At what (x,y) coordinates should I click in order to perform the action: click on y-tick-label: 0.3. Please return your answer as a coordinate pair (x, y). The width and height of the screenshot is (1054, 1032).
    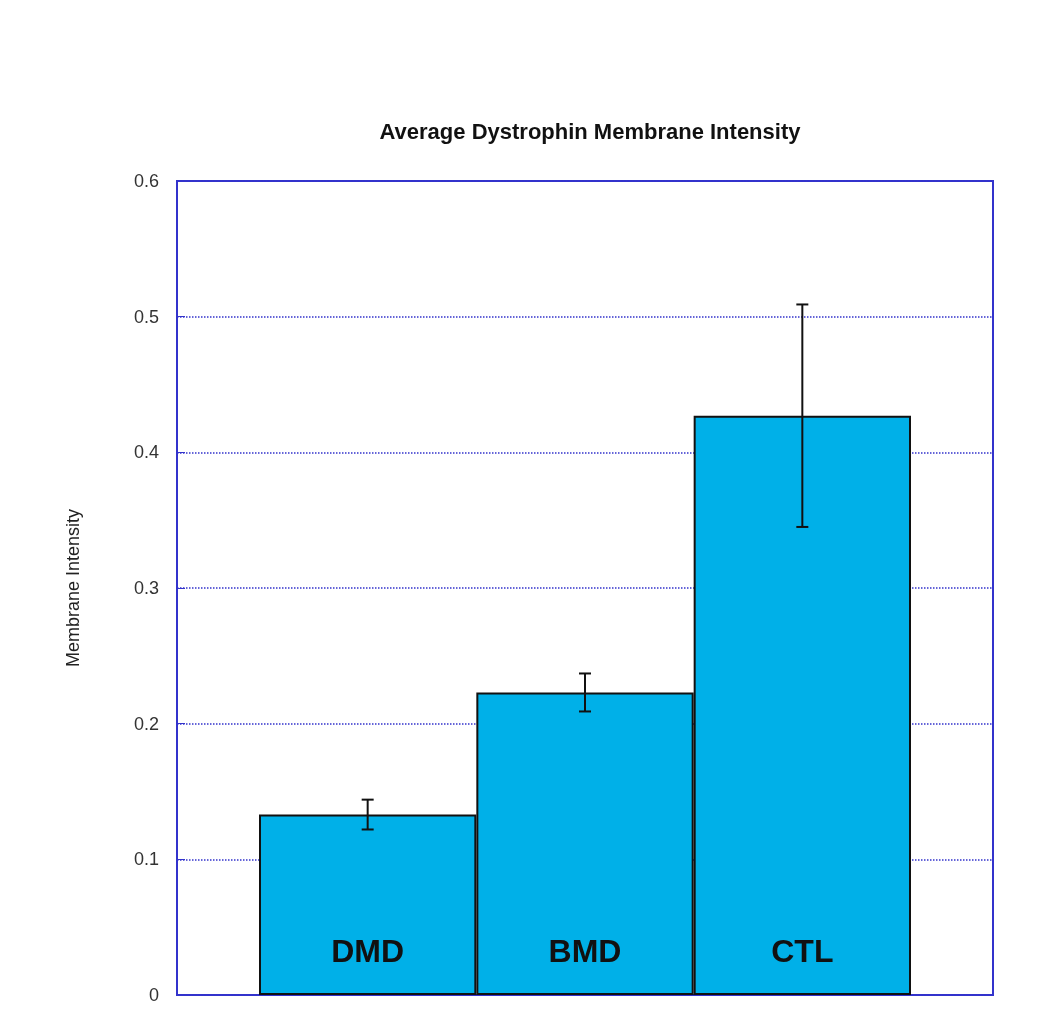
    Looking at the image, I should click on (146, 588).